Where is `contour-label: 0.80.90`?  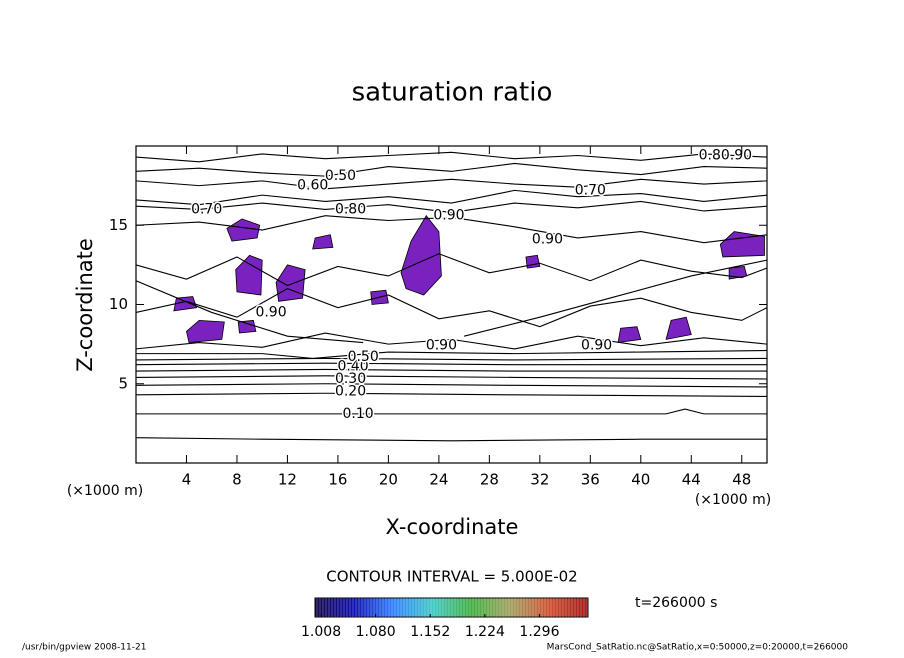 contour-label: 0.80.90 is located at coordinates (725, 156).